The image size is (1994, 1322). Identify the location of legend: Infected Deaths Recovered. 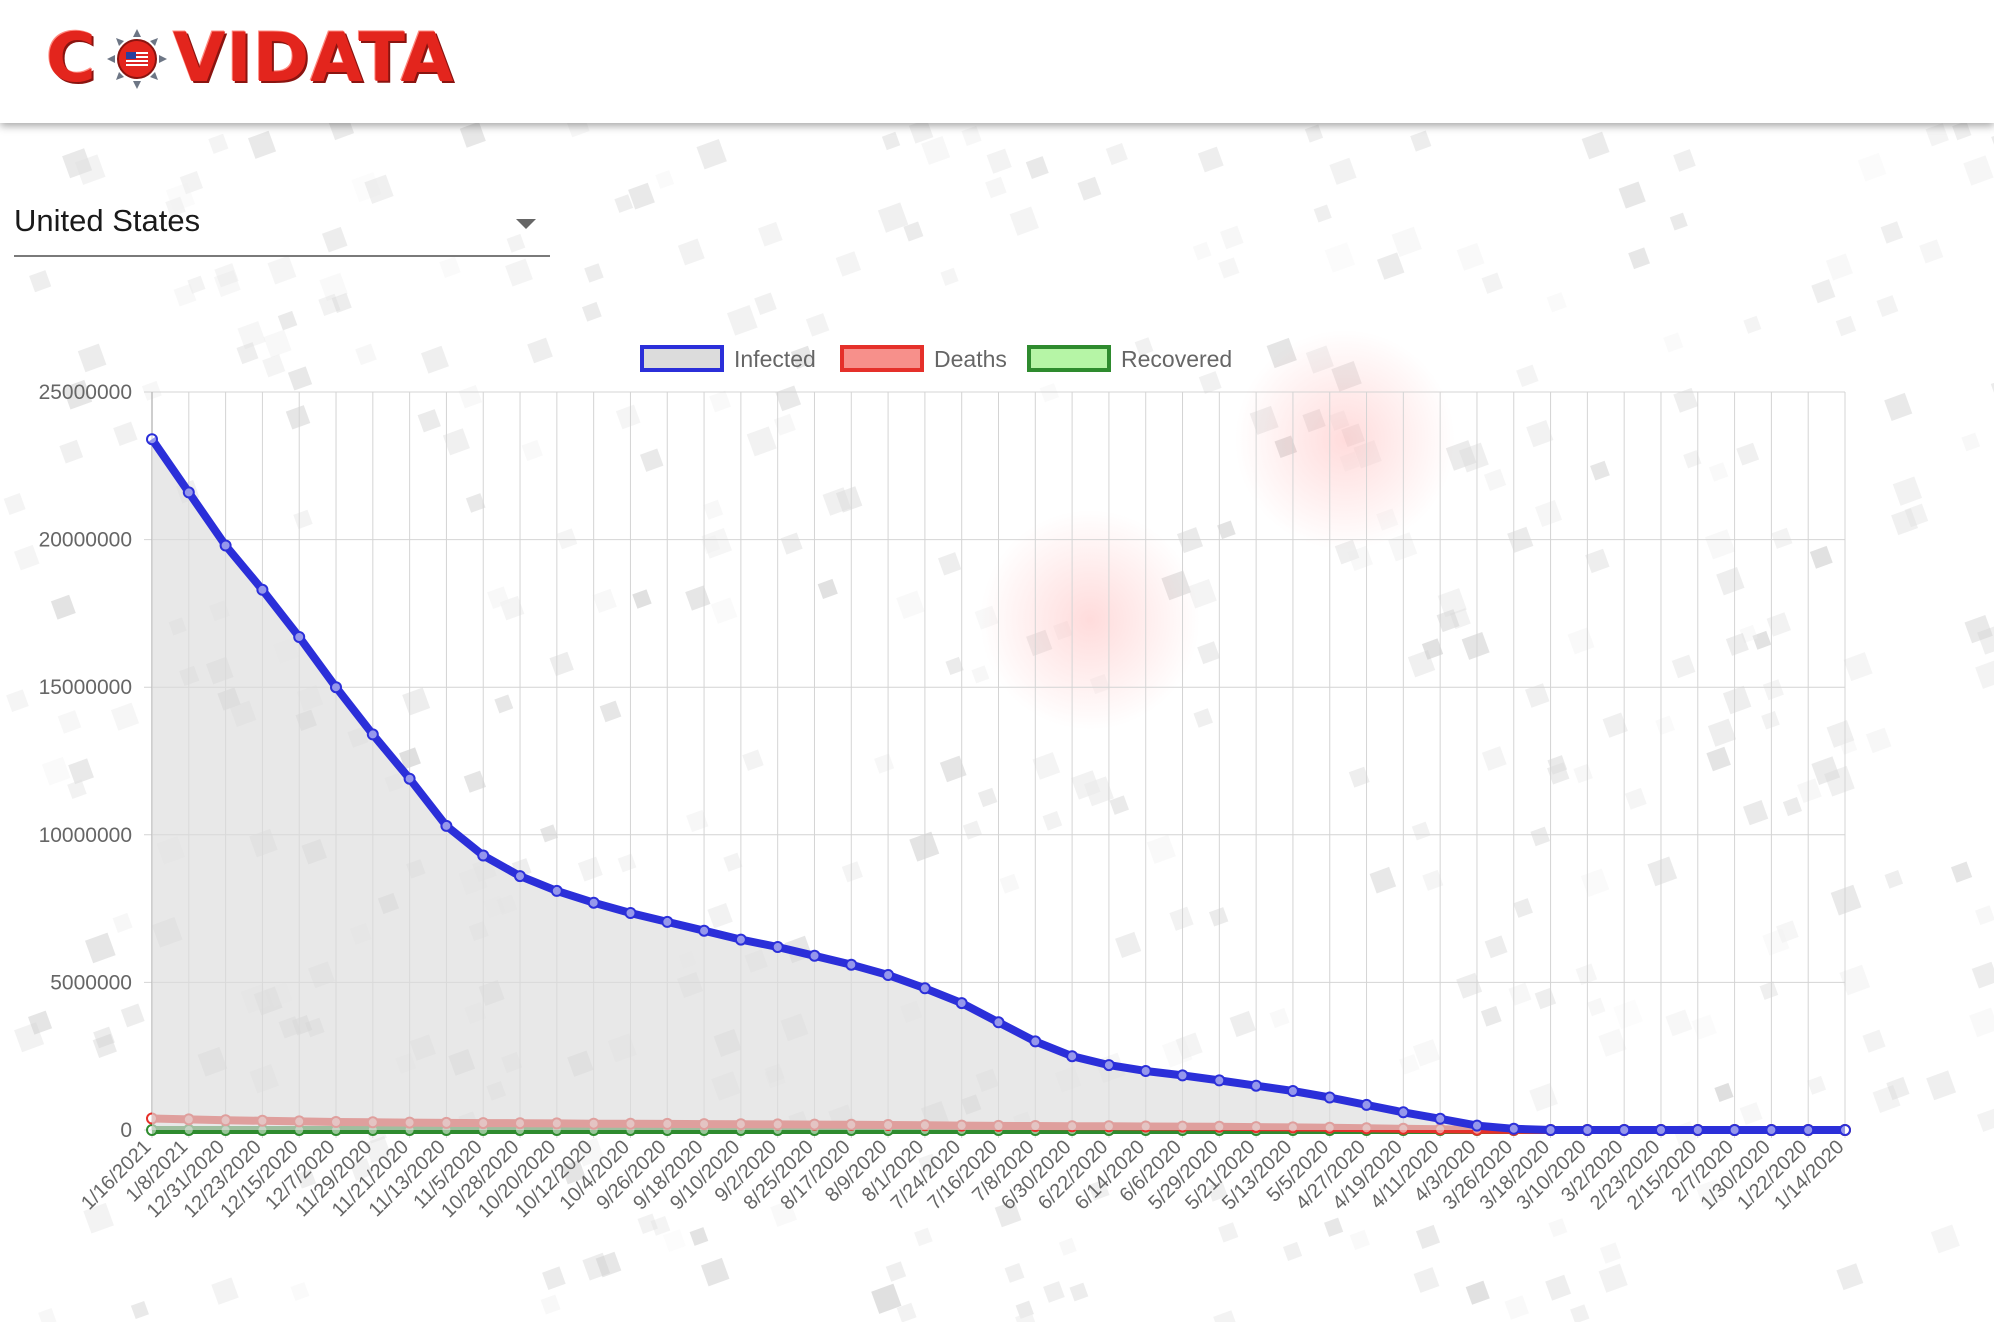
(936, 358).